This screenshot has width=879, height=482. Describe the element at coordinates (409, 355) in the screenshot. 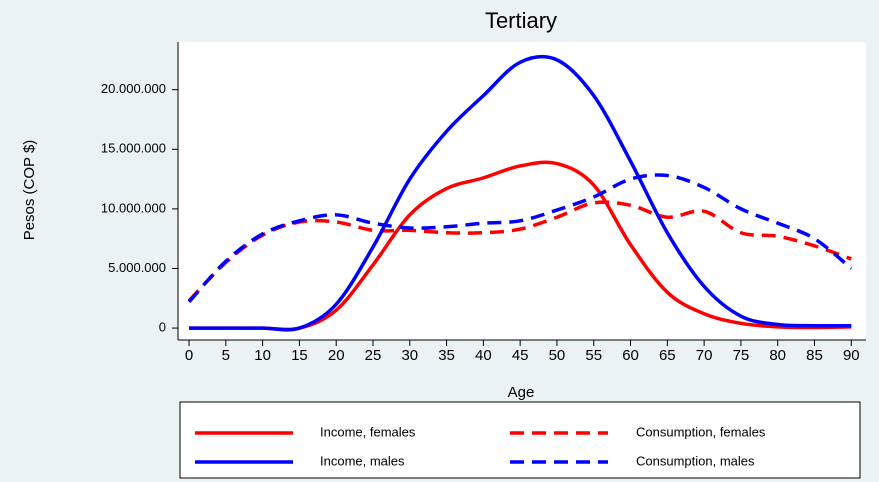

I see `x-tick-label: 30` at that location.